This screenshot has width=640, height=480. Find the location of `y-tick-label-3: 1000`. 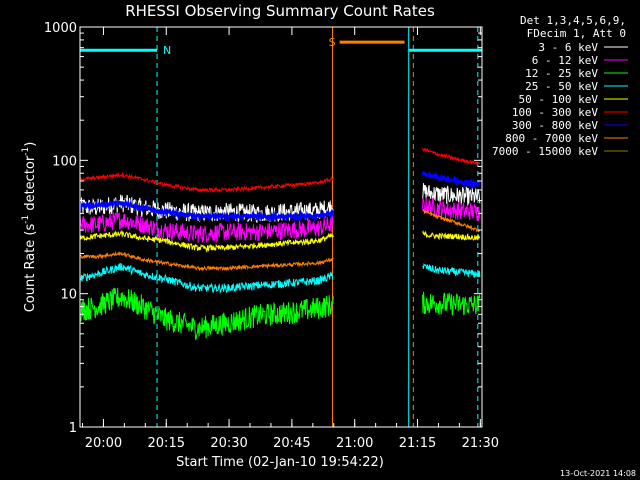

y-tick-label-3: 1000 is located at coordinates (60, 28).